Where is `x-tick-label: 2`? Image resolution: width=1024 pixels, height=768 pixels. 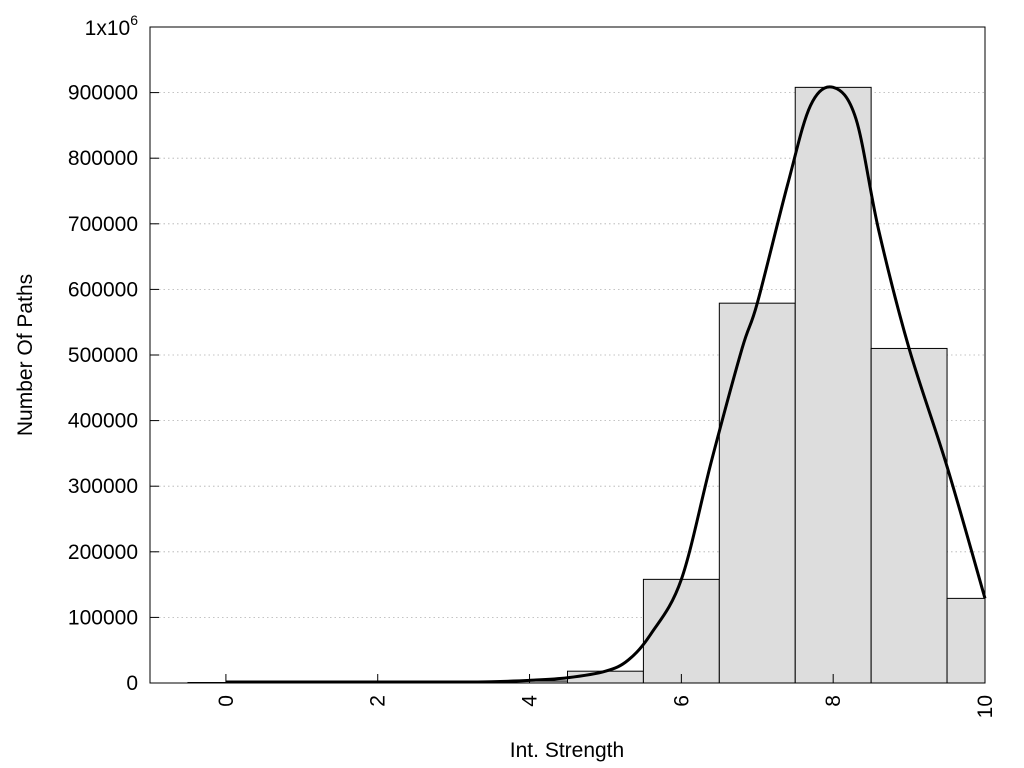
x-tick-label: 2 is located at coordinates (378, 701).